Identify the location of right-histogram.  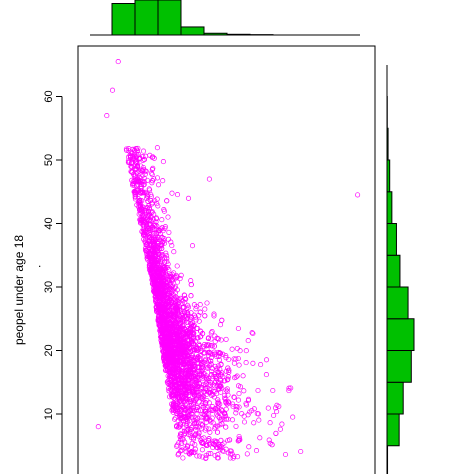
(400, 285).